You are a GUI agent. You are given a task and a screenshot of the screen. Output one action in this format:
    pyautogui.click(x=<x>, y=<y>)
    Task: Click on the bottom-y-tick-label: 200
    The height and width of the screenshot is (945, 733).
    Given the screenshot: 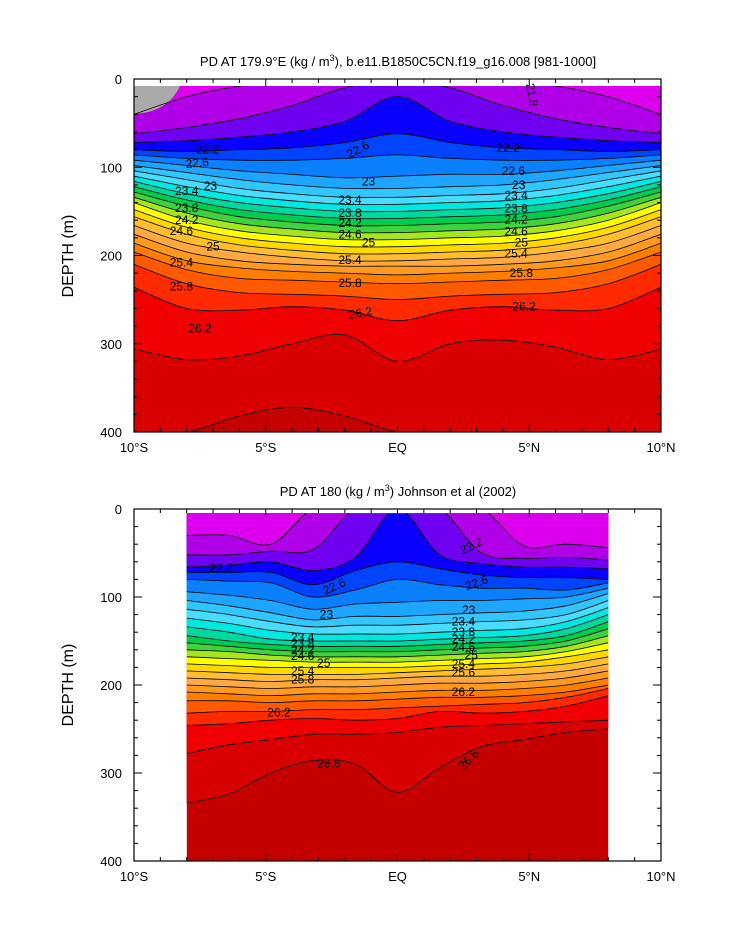 What is the action you would take?
    pyautogui.click(x=111, y=685)
    